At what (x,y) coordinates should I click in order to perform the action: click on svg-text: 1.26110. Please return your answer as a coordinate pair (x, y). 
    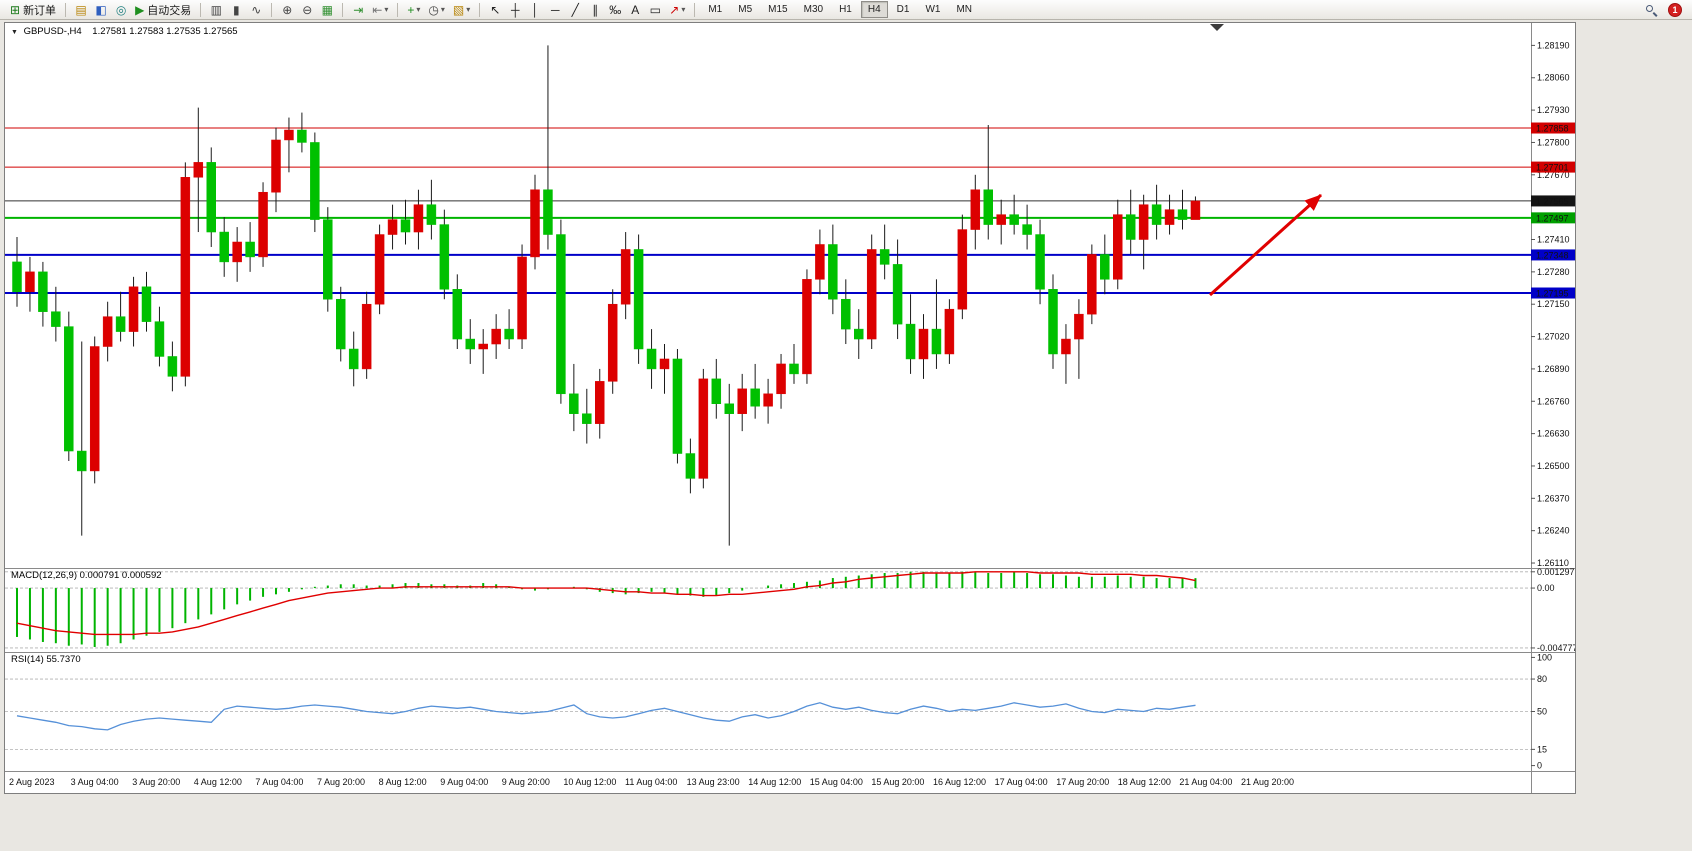
    Looking at the image, I should click on (1553, 563).